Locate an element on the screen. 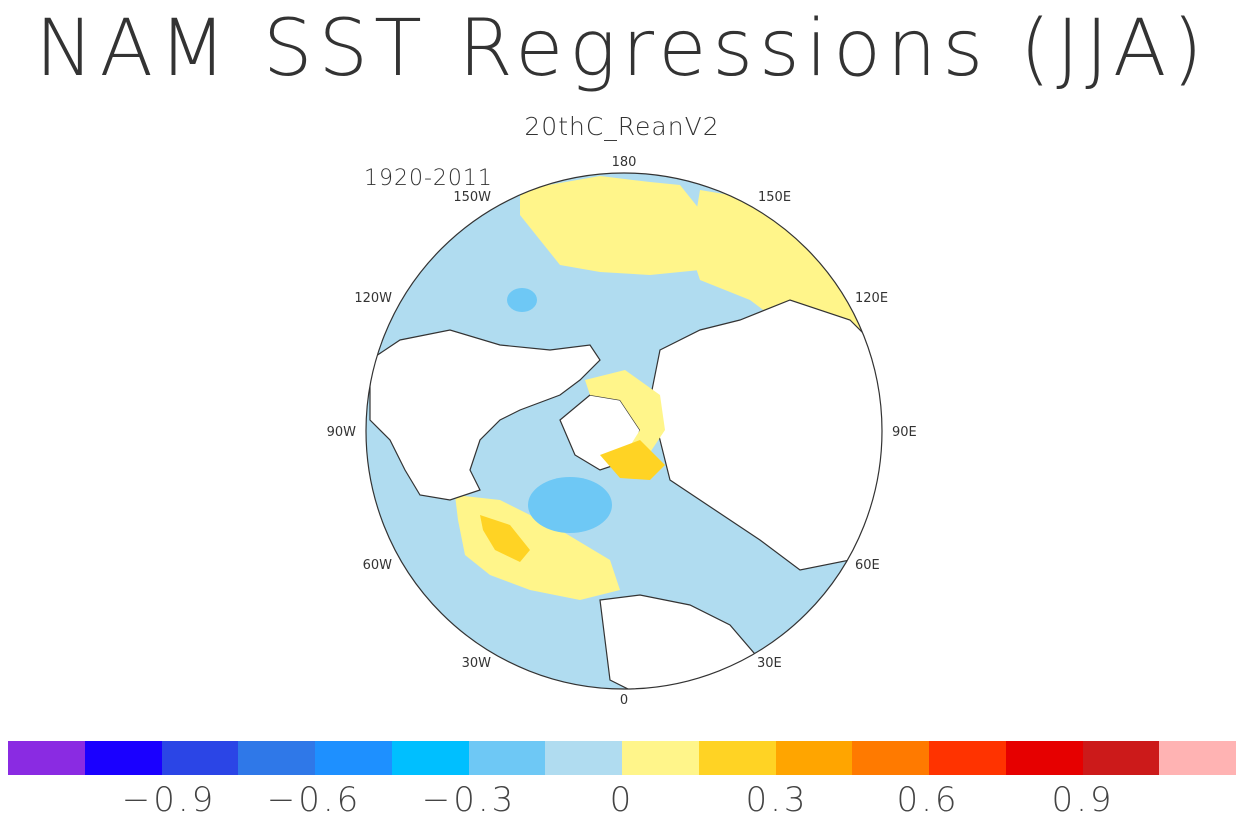 Image resolution: width=1244 pixels, height=822 pixels. colorbar-tick-label: −0.6 is located at coordinates (314, 800).